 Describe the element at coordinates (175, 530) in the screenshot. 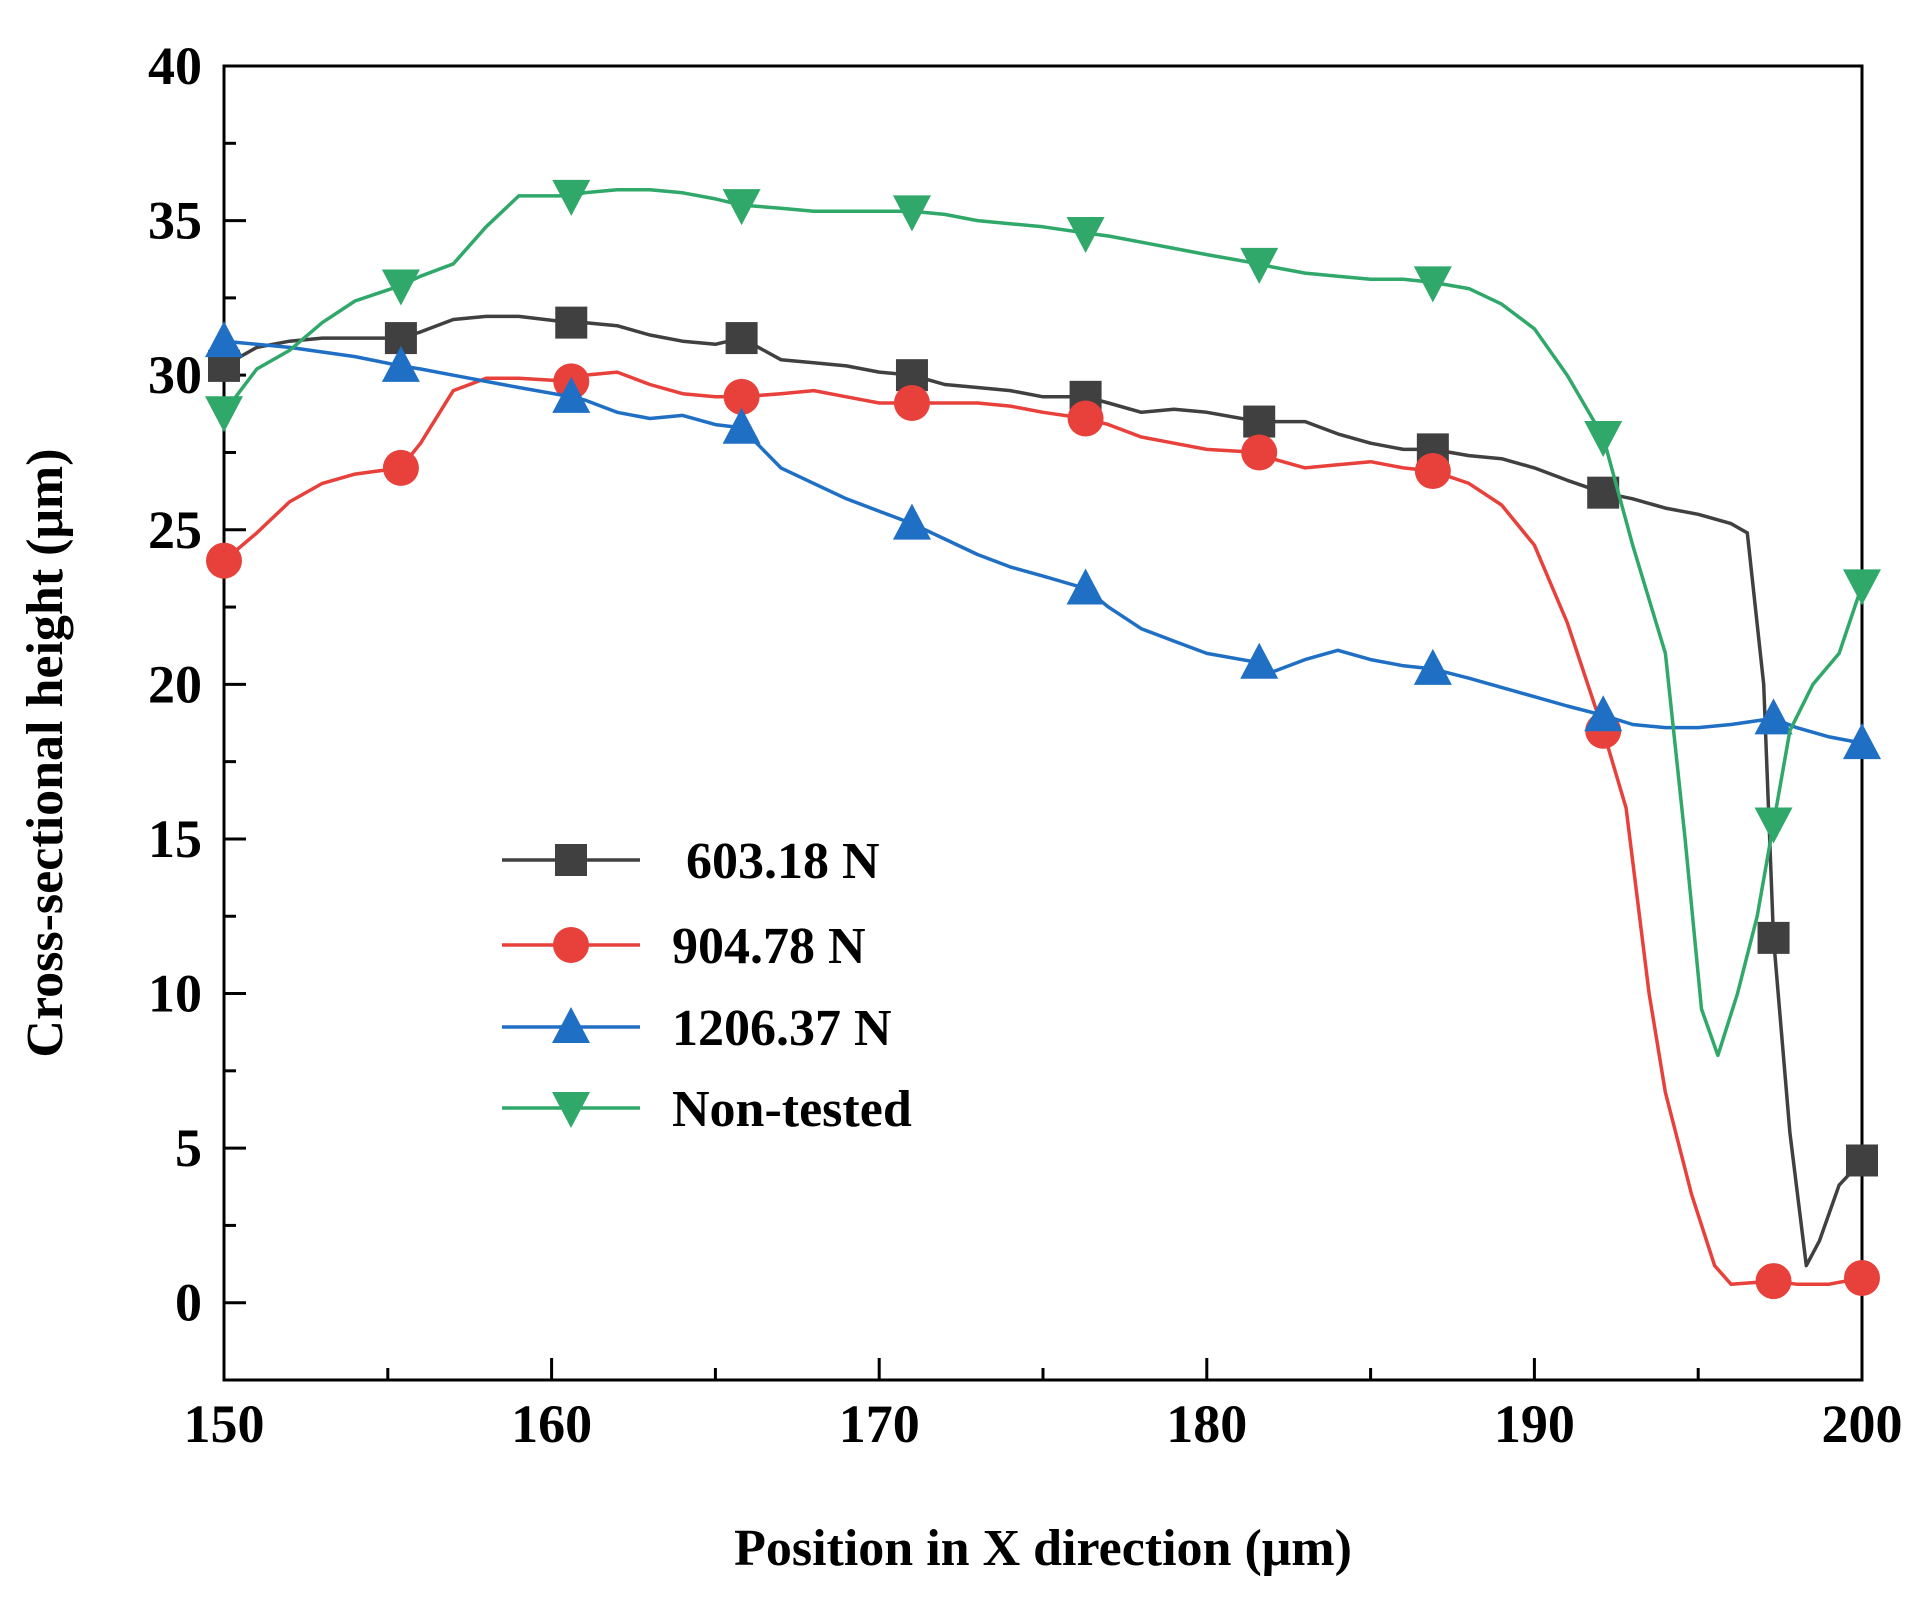

I see `y-tick-label: 25` at that location.